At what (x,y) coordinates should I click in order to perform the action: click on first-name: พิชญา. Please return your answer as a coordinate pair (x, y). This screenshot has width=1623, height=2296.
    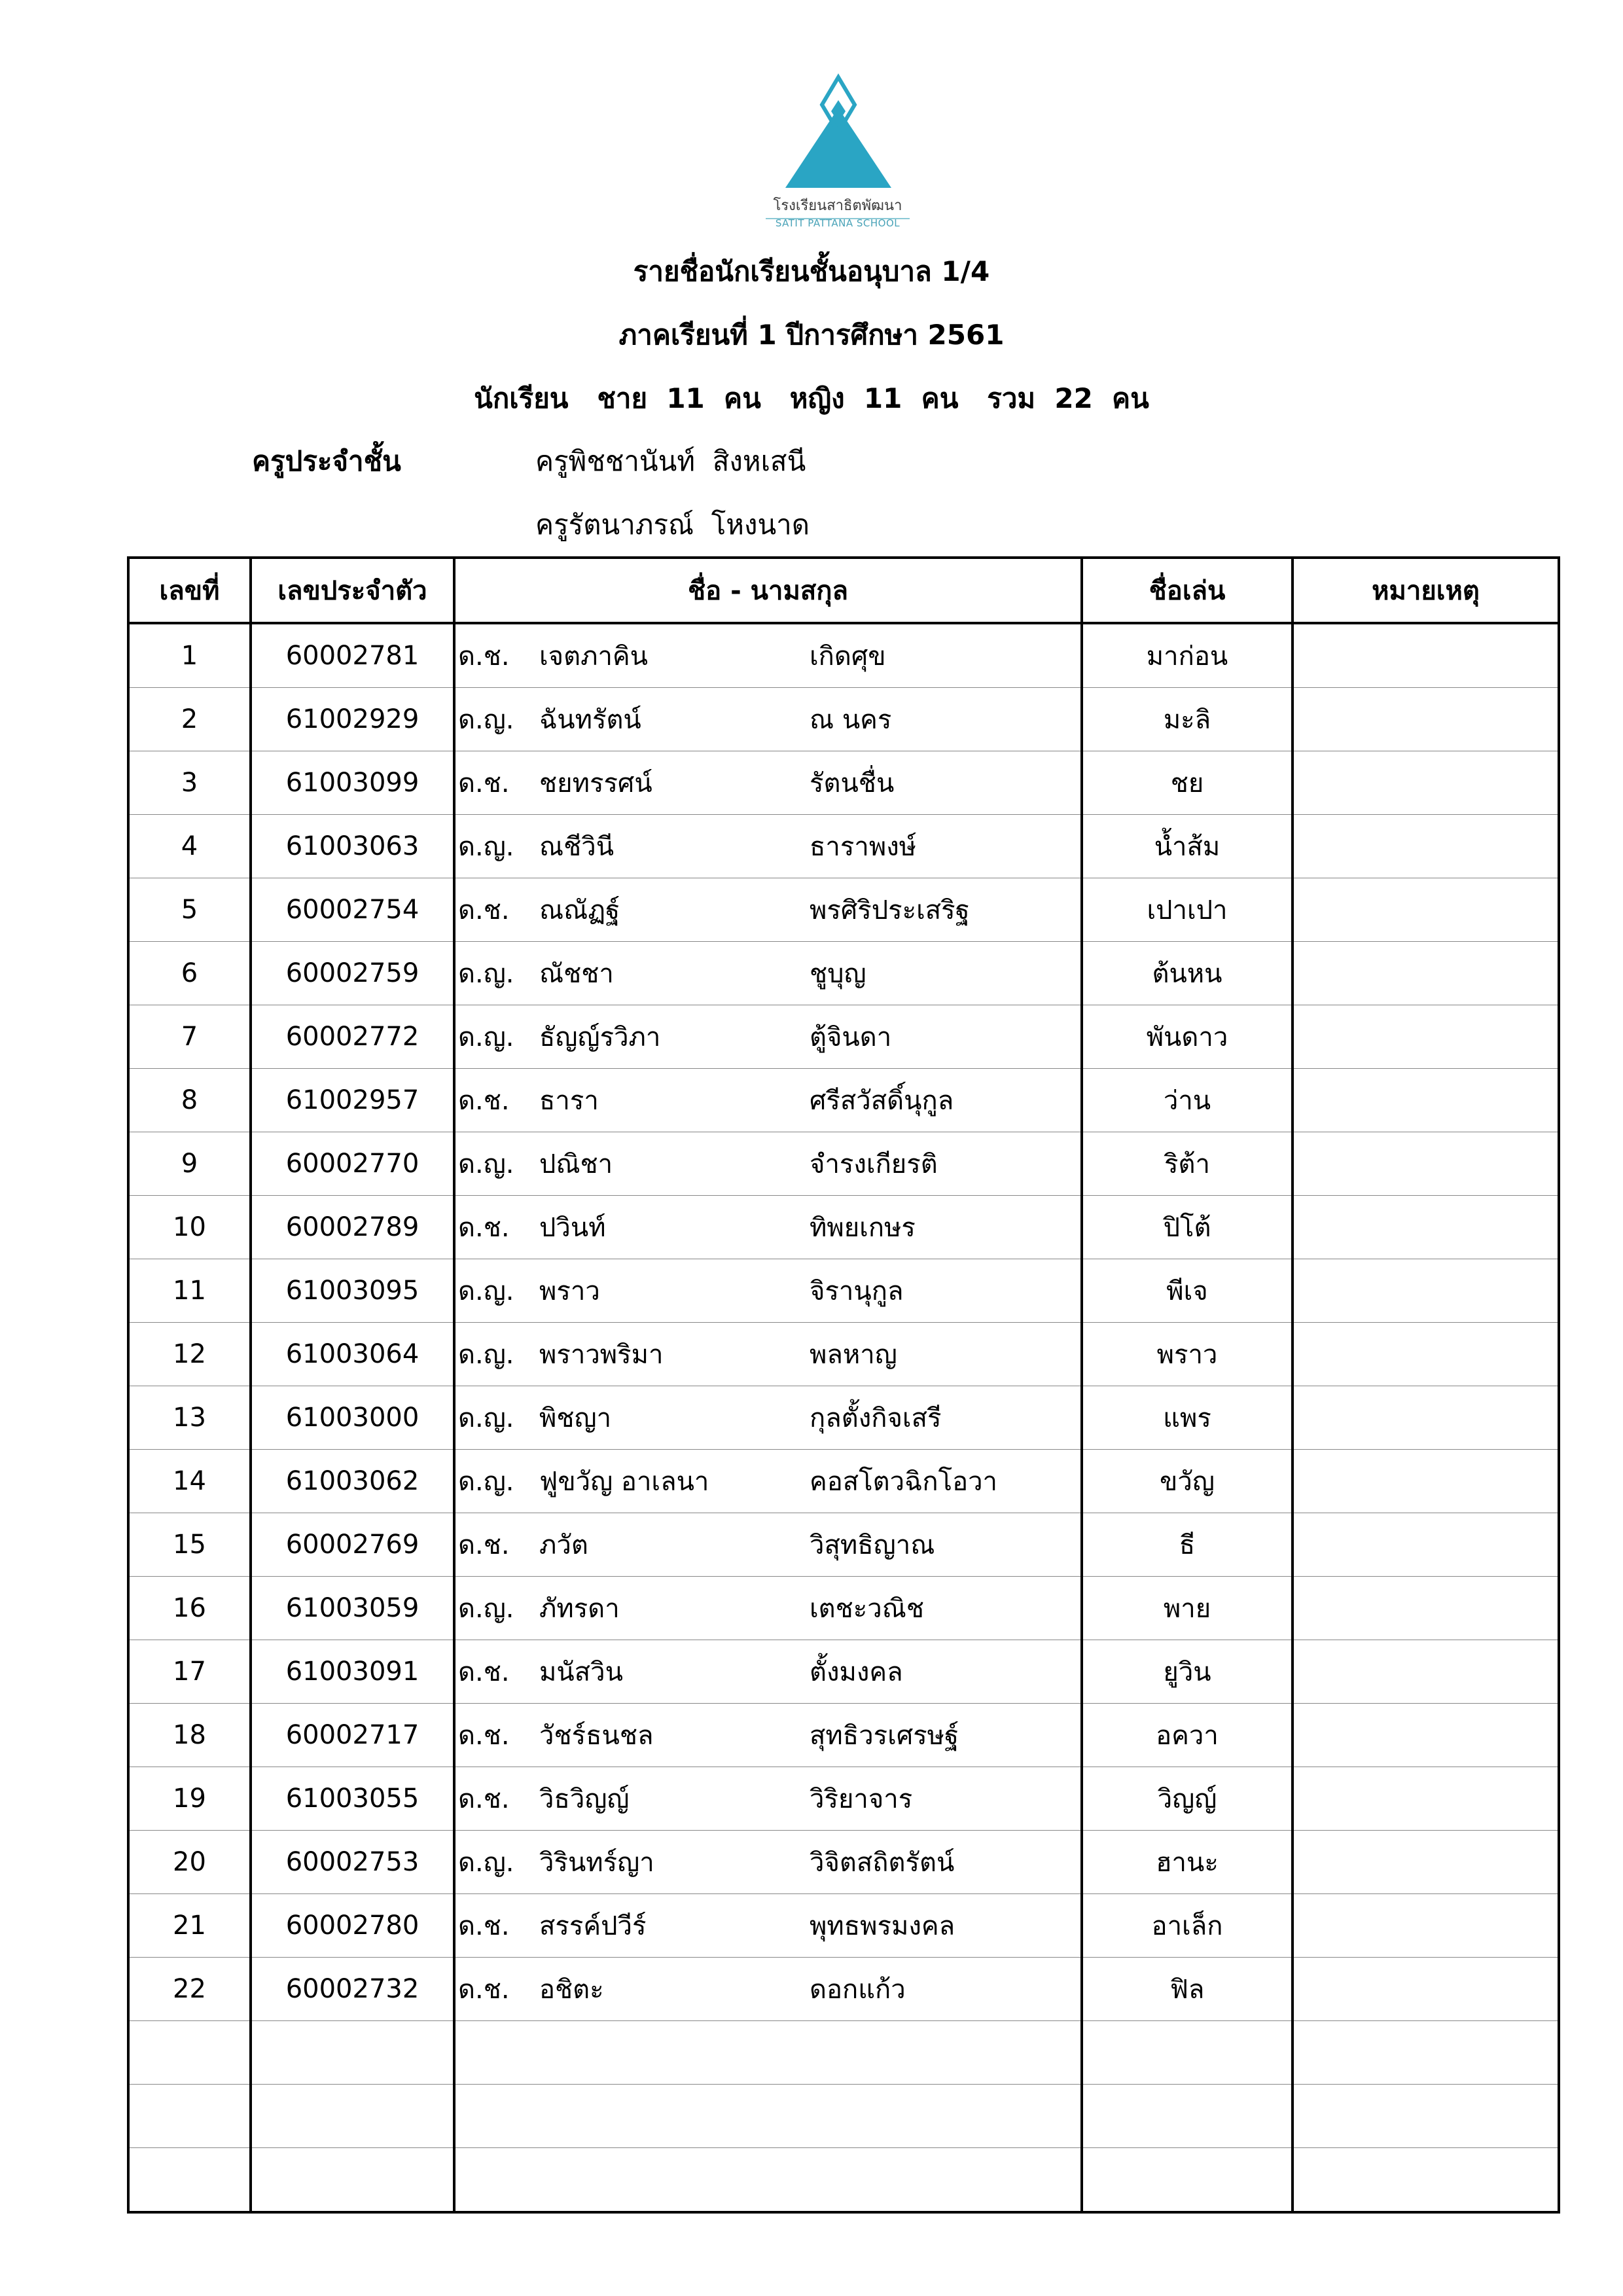
    Looking at the image, I should click on (575, 1418).